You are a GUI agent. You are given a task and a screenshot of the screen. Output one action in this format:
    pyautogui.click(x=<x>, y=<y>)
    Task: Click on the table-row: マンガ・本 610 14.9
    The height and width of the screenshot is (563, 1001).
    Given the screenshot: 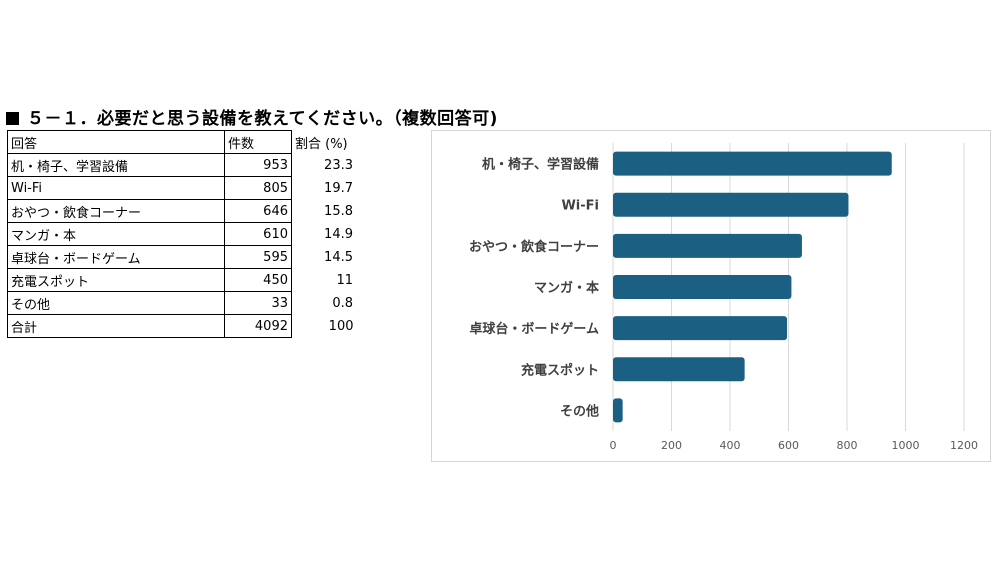 What is the action you would take?
    pyautogui.click(x=182, y=234)
    